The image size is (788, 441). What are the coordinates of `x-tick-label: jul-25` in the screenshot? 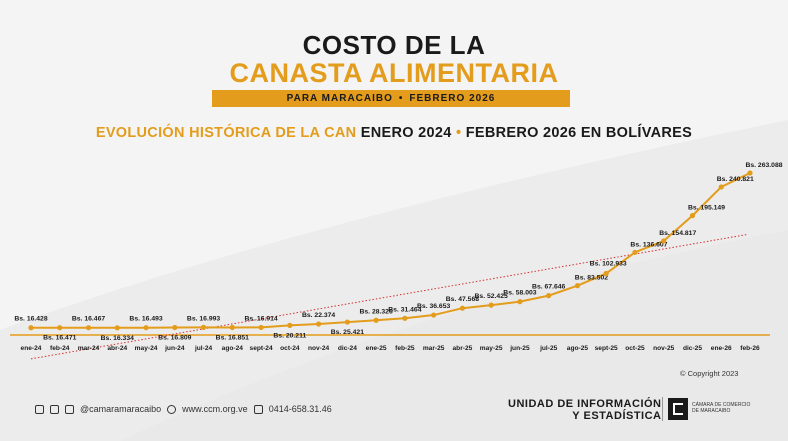 It's located at (548, 348).